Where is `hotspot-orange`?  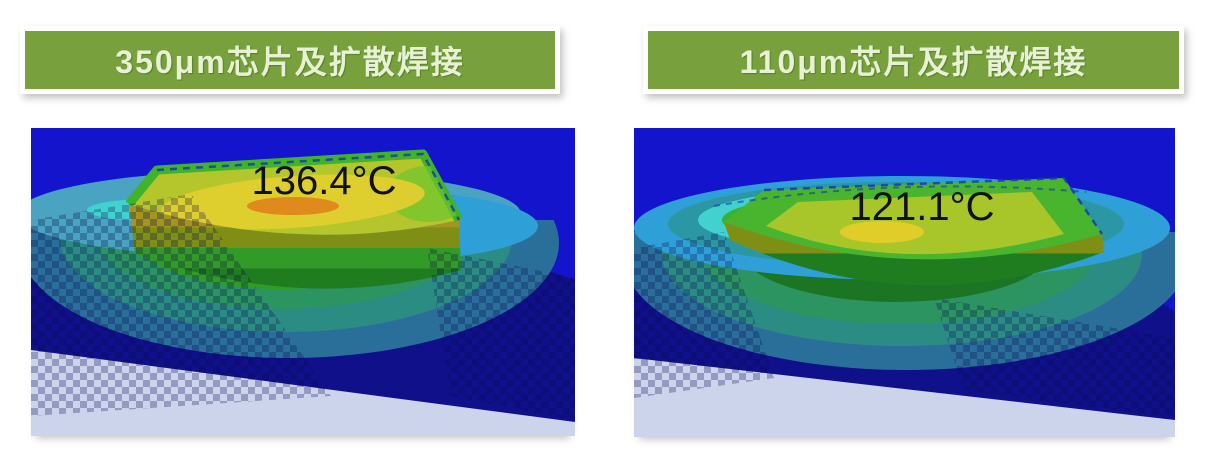
hotspot-orange is located at coordinates (293, 206).